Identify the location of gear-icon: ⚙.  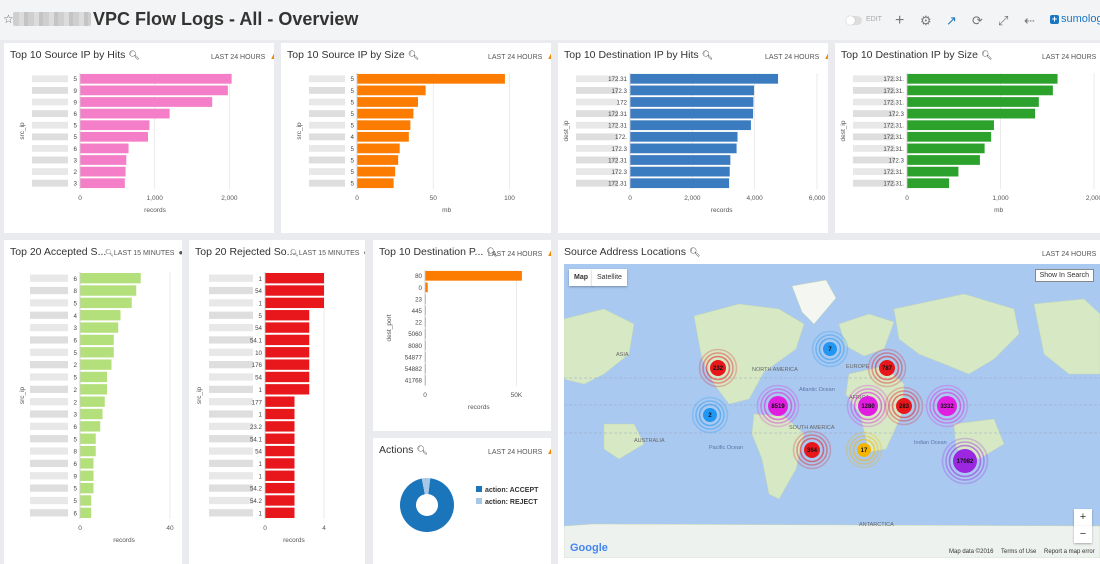
(926, 20).